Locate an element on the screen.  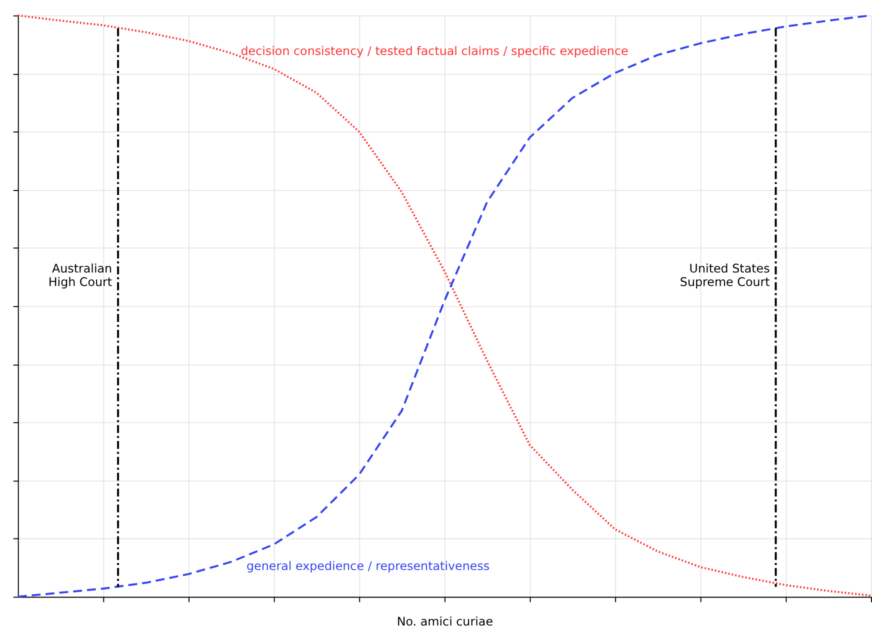
series-label: general expedience / representativeness is located at coordinates (368, 565).